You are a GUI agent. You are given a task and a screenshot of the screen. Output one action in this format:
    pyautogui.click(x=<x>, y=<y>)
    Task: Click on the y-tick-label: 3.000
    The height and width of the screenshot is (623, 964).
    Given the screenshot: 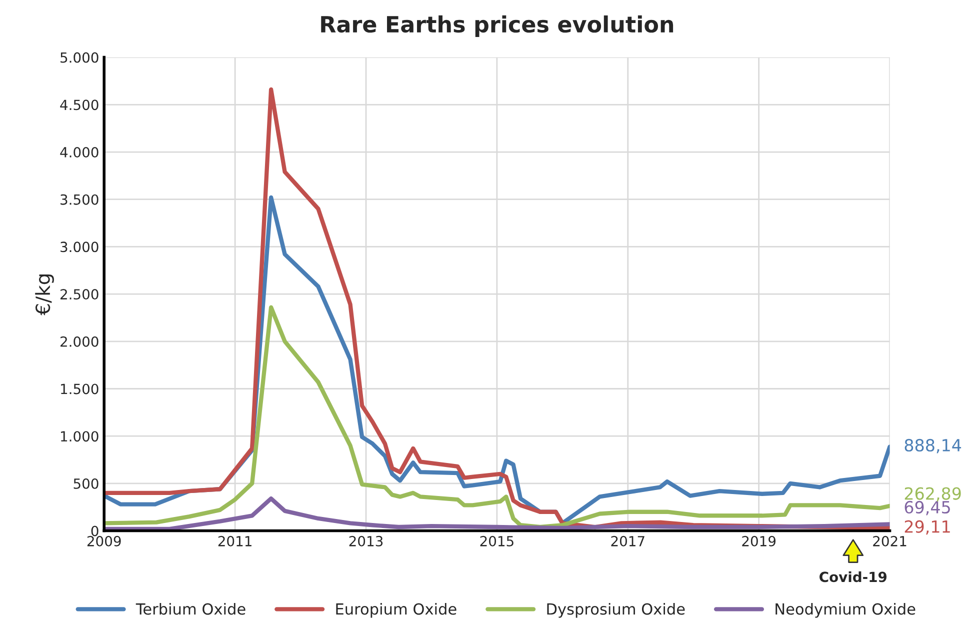 What is the action you would take?
    pyautogui.click(x=79, y=247)
    